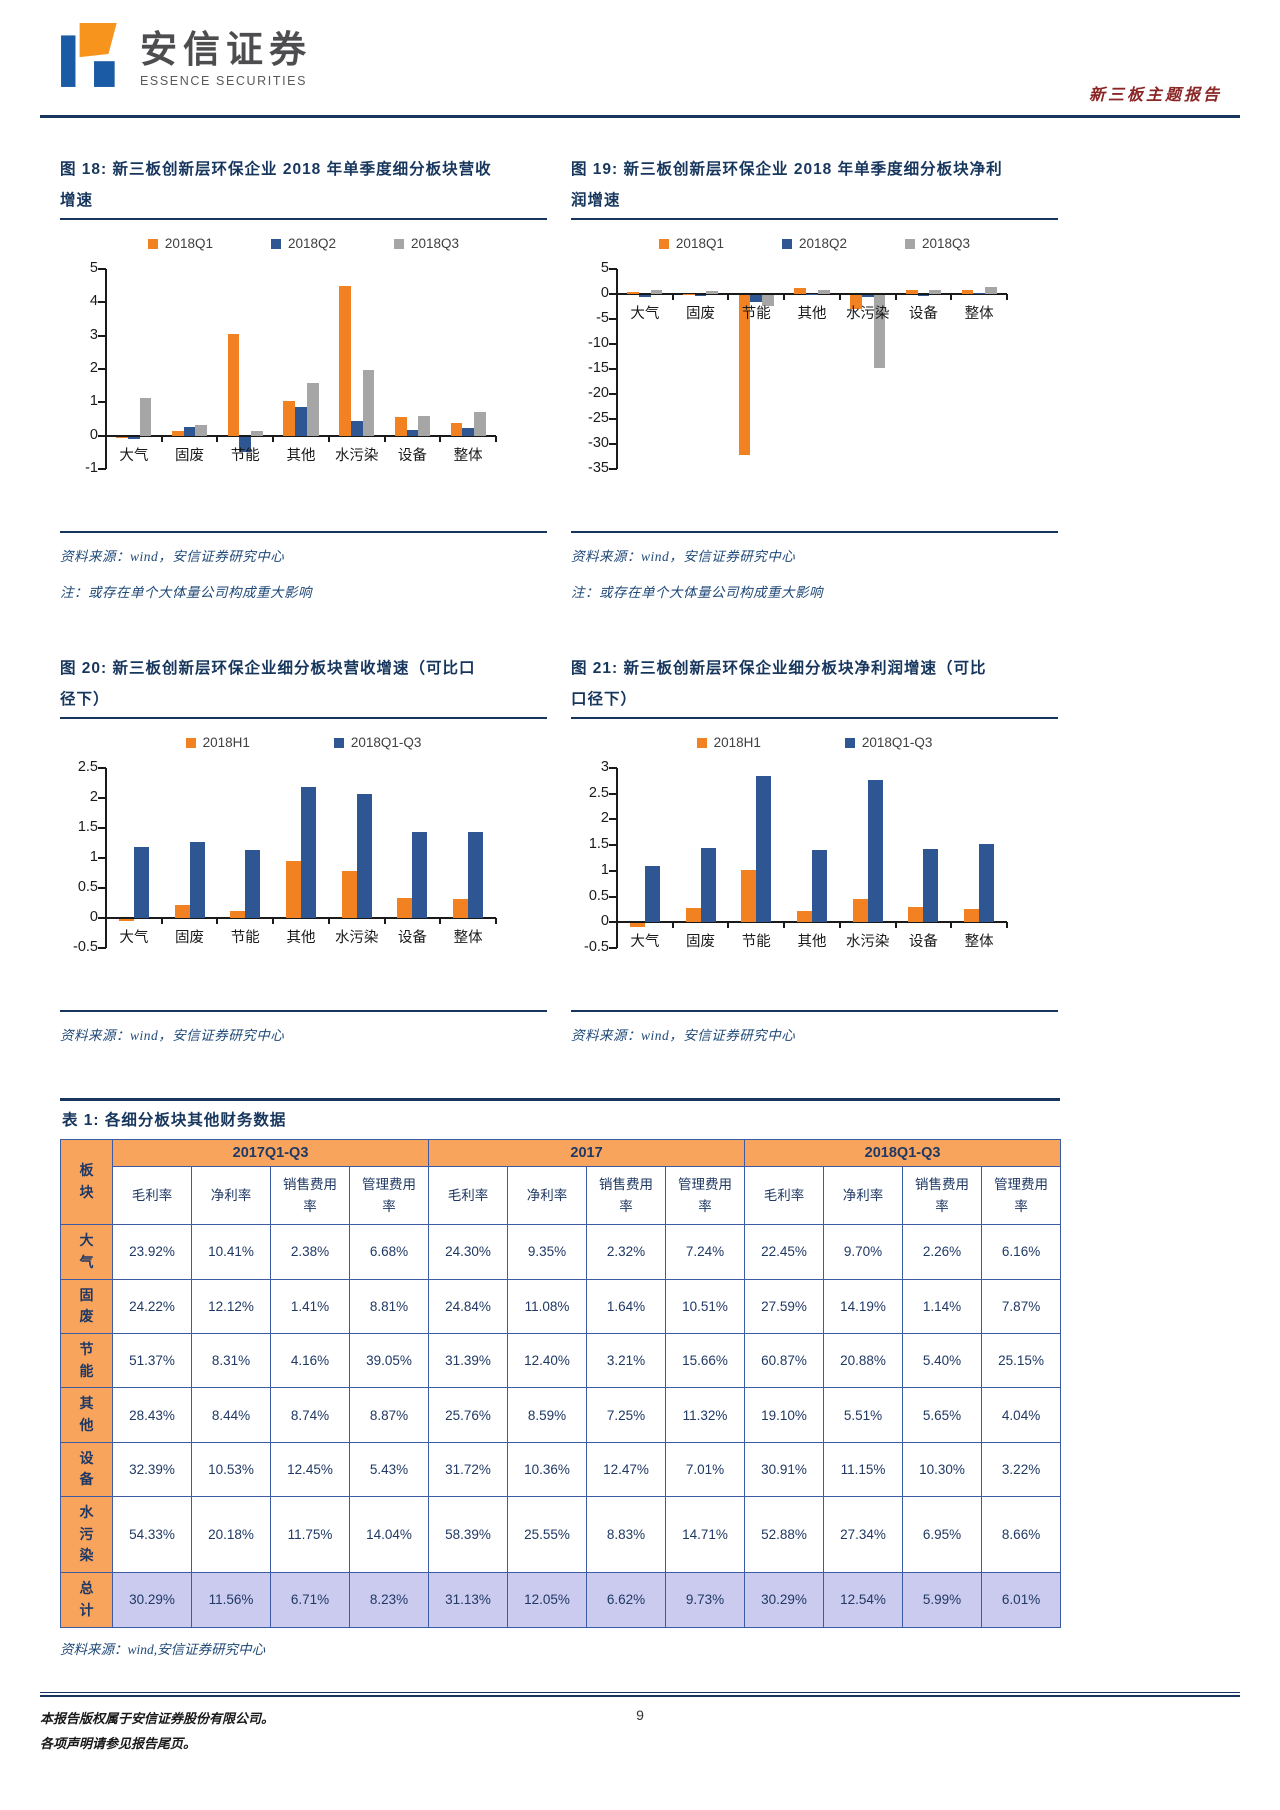  What do you see at coordinates (301, 918) in the screenshot?
I see `x-axis-line` at bounding box center [301, 918].